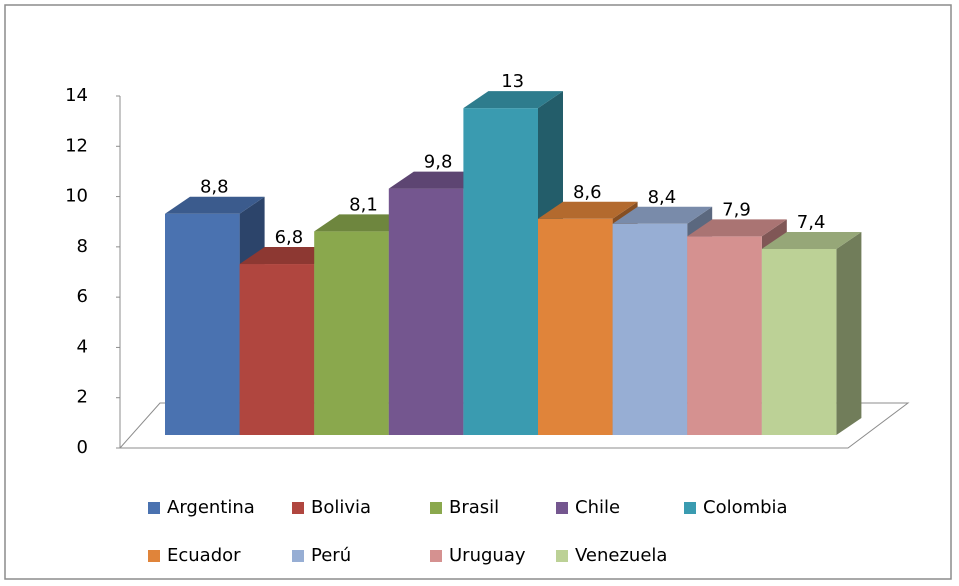 This screenshot has width=959, height=586. Describe the element at coordinates (736, 209) in the screenshot. I see `data-label: 7,9` at that location.